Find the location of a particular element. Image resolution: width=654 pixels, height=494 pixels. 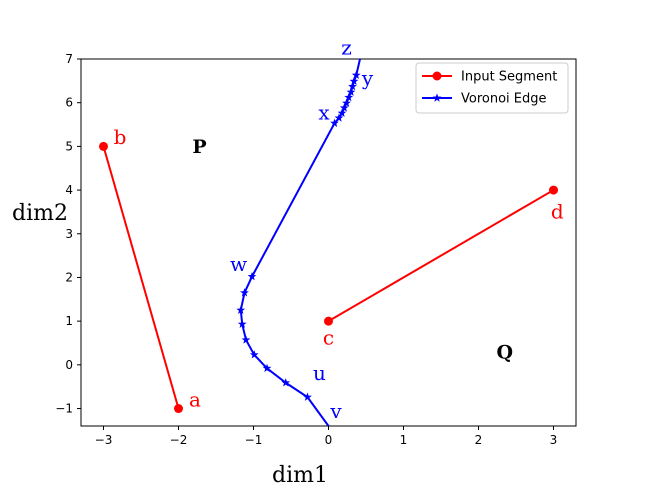

point-label-x: x is located at coordinates (324, 112).